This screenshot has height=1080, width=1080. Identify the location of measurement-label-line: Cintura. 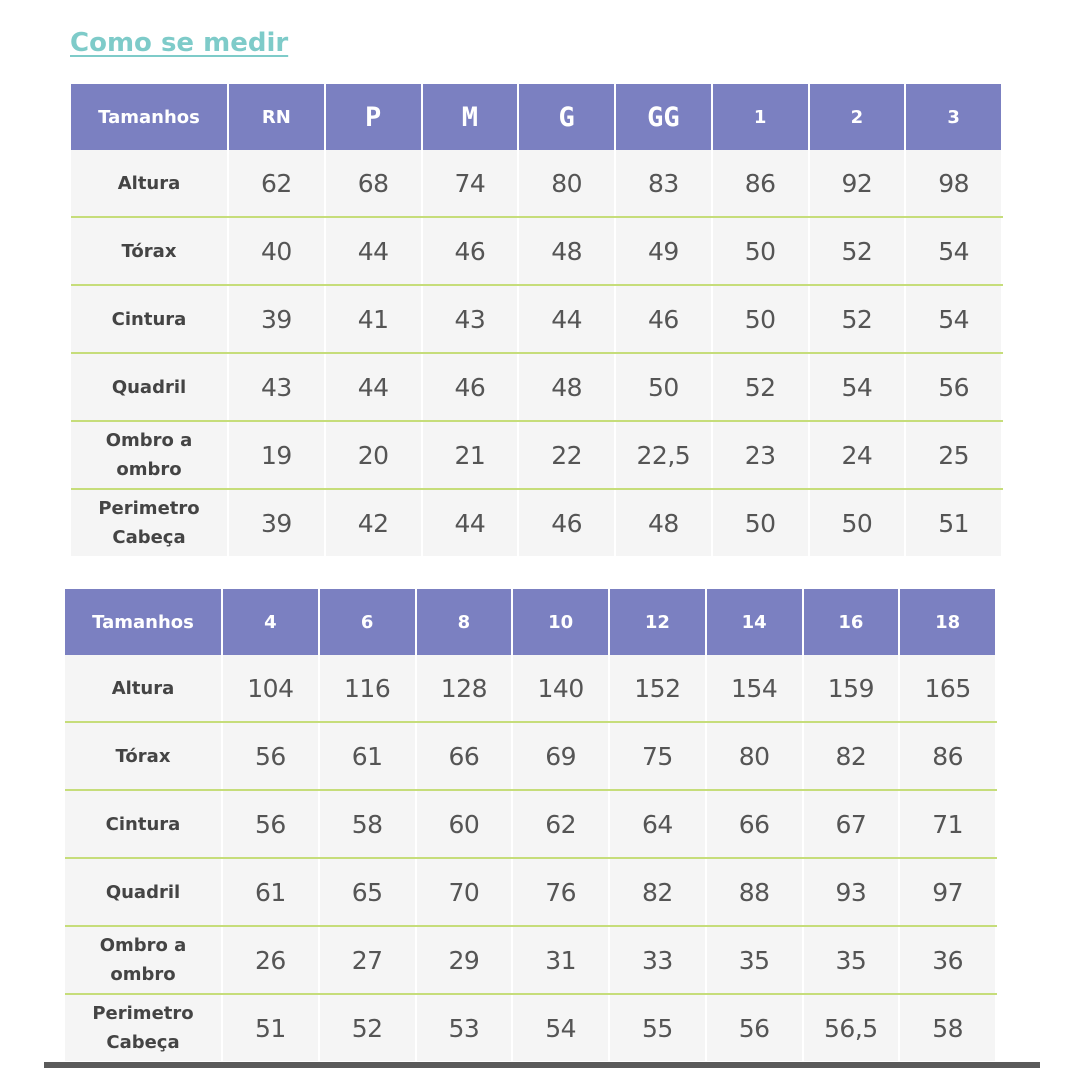
(143, 824).